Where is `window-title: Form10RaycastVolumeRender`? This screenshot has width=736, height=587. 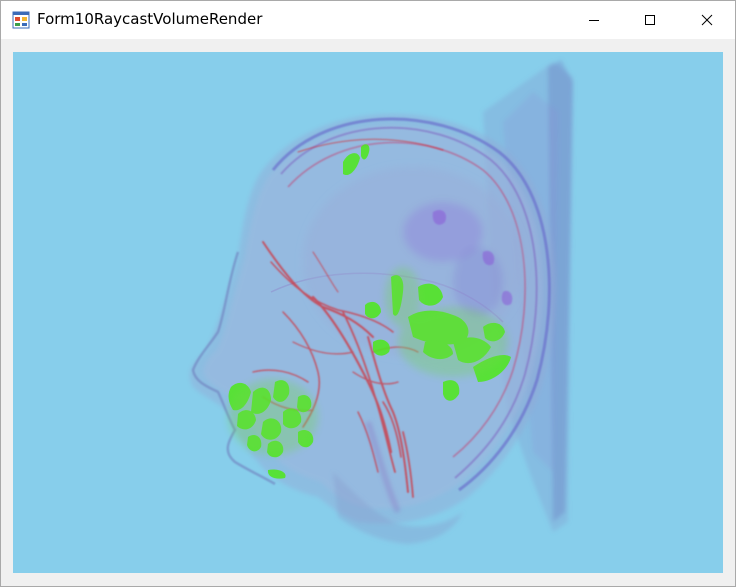 window-title: Form10RaycastVolumeRender is located at coordinates (150, 19).